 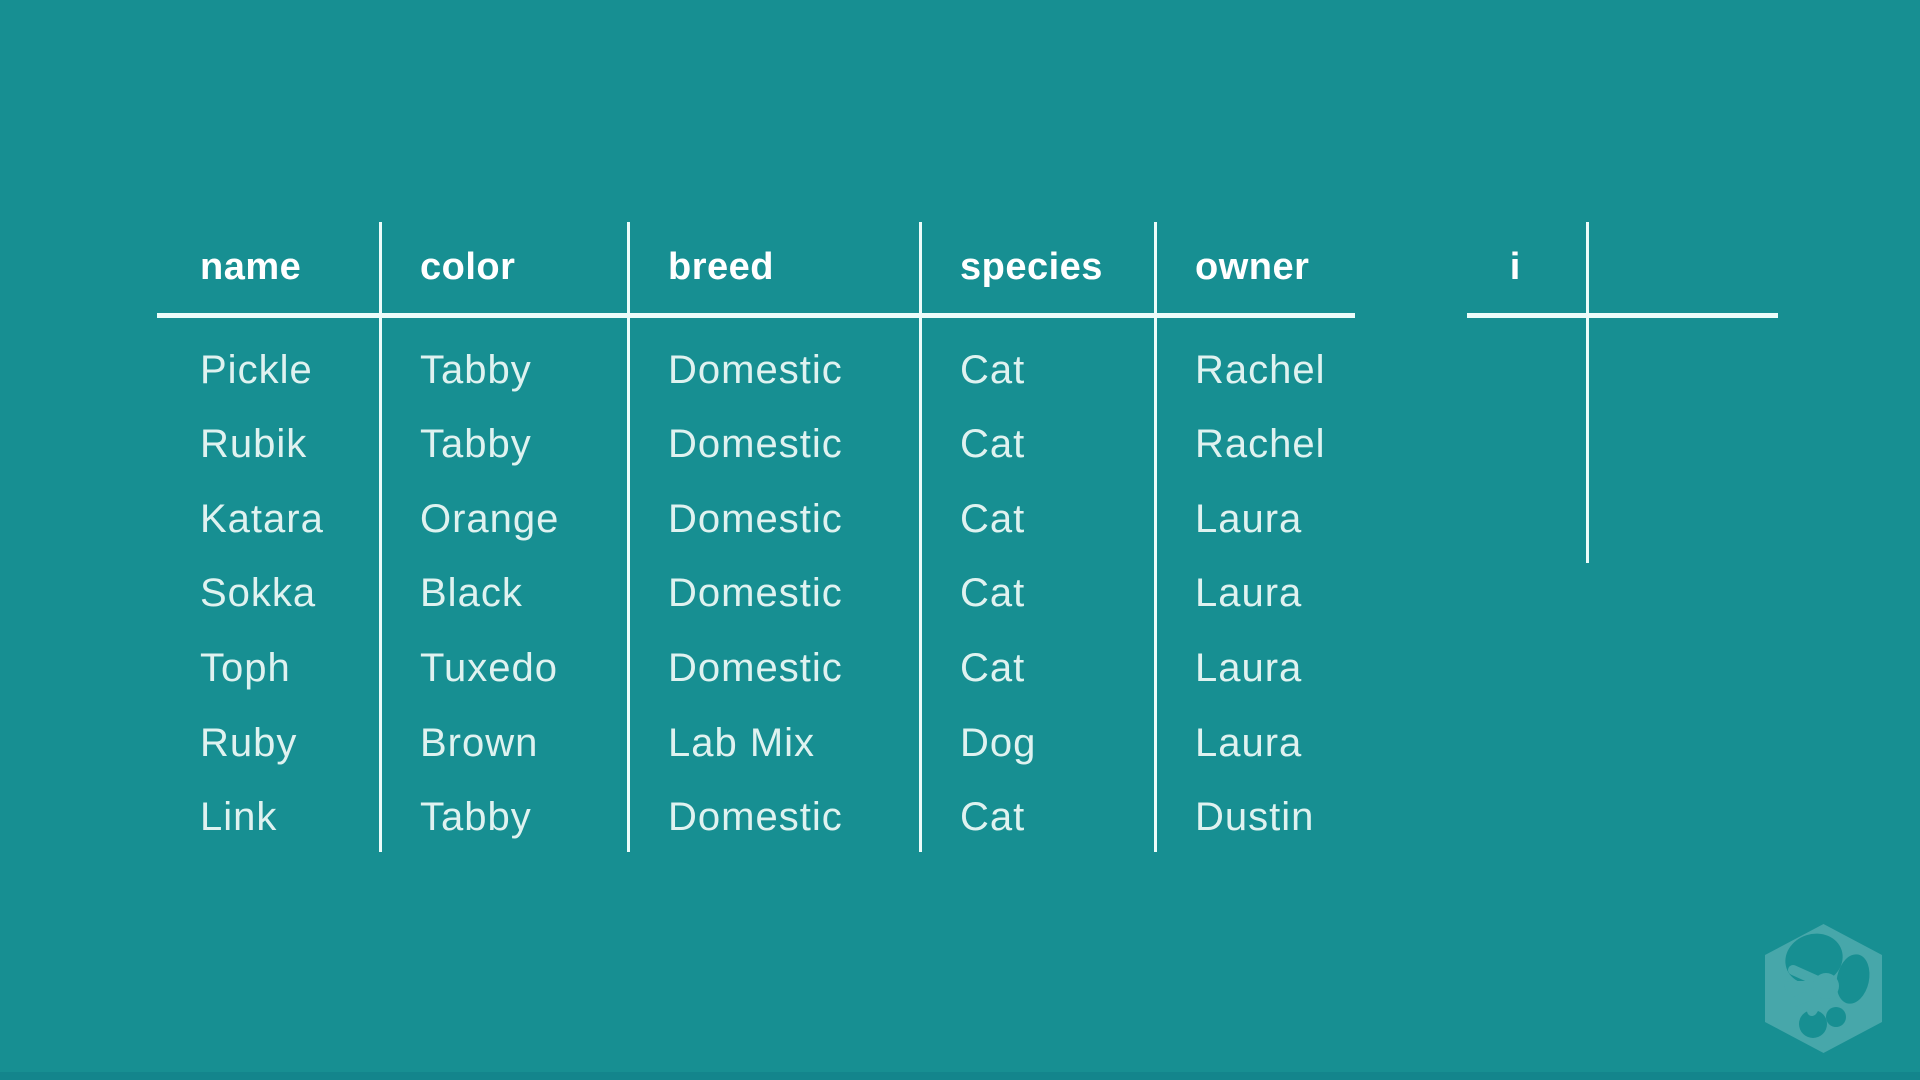 What do you see at coordinates (479, 742) in the screenshot?
I see `cell-color: Brown` at bounding box center [479, 742].